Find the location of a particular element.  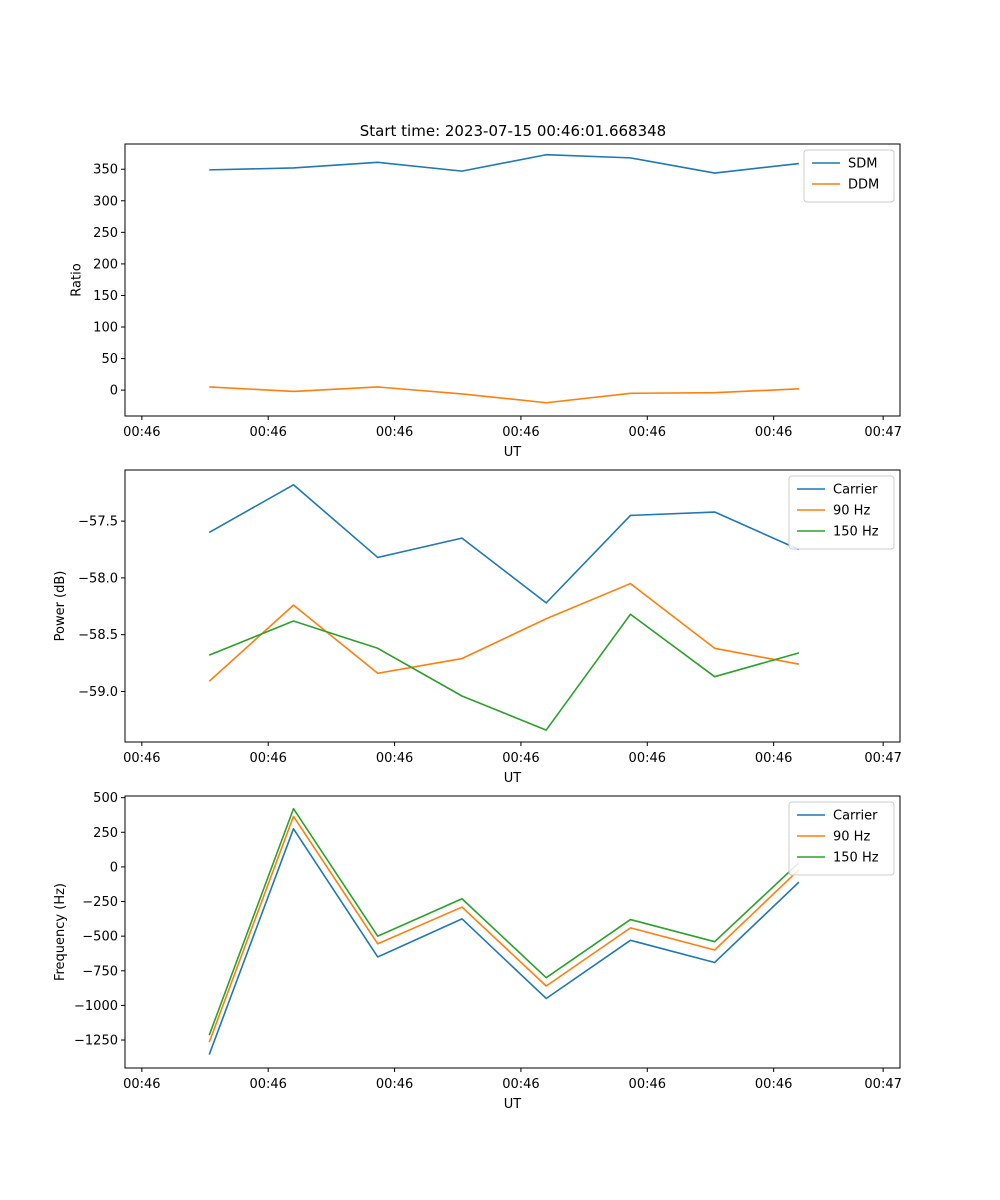

series-line-ddm is located at coordinates (504, 395).